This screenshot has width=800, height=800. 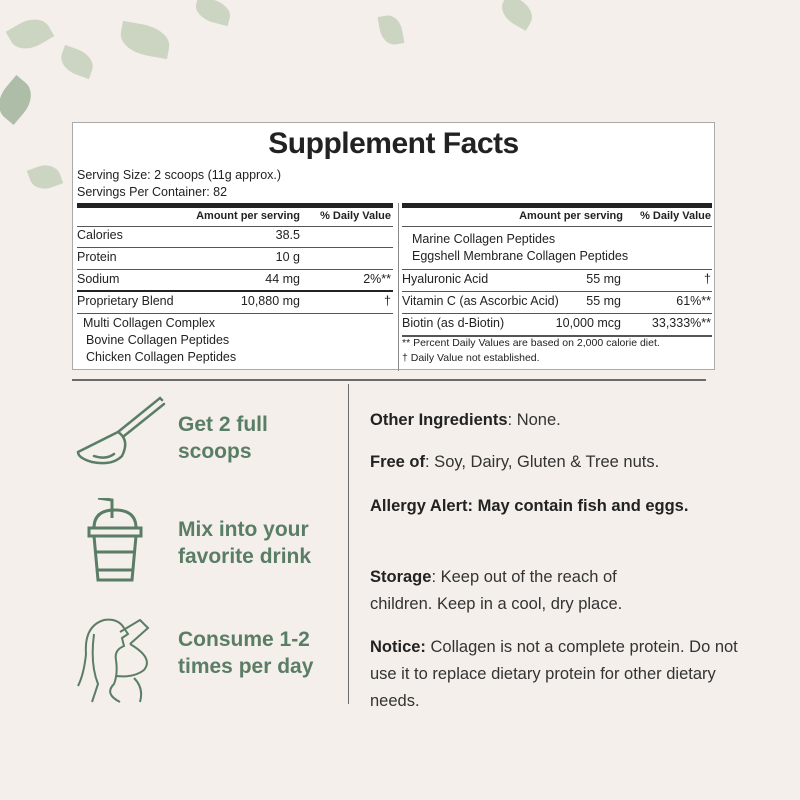 I want to click on blend-item: Multi Collagen Complex, so click(x=149, y=323).